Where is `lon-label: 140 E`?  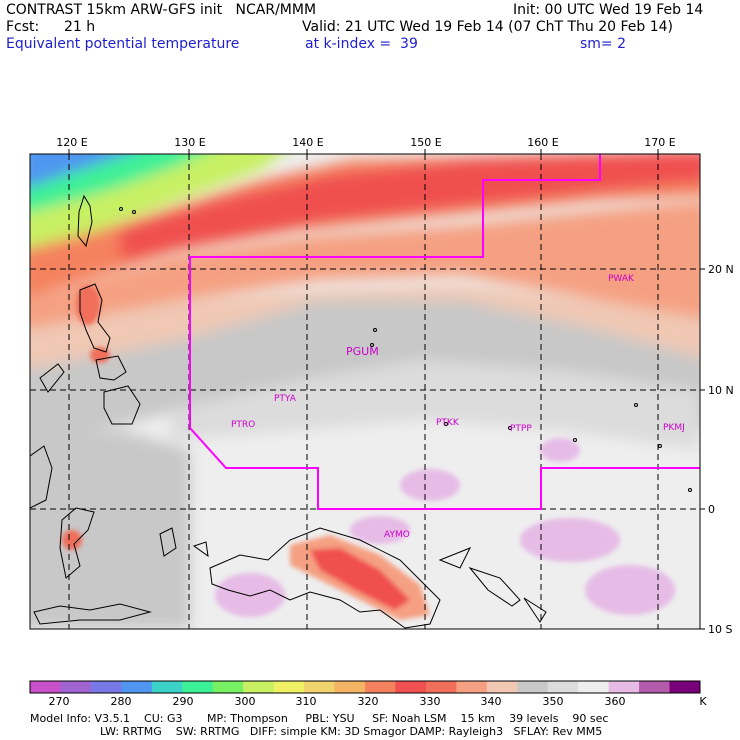
lon-label: 140 E is located at coordinates (307, 142).